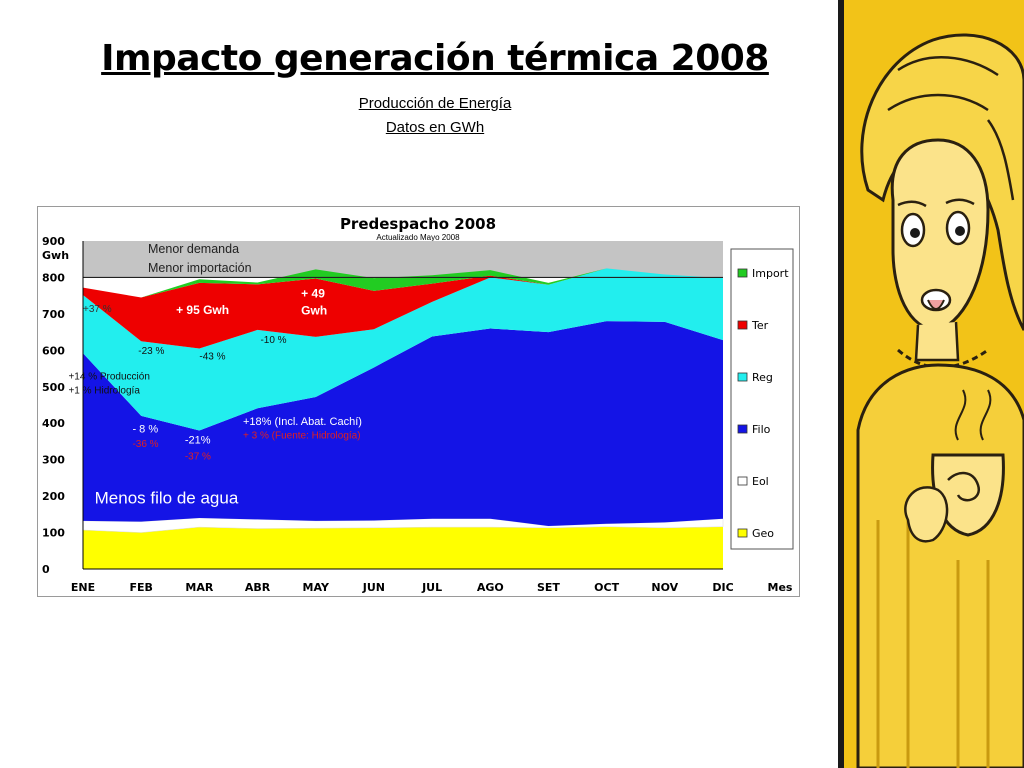  What do you see at coordinates (760, 325) in the screenshot?
I see `legend-label-ter: Ter` at bounding box center [760, 325].